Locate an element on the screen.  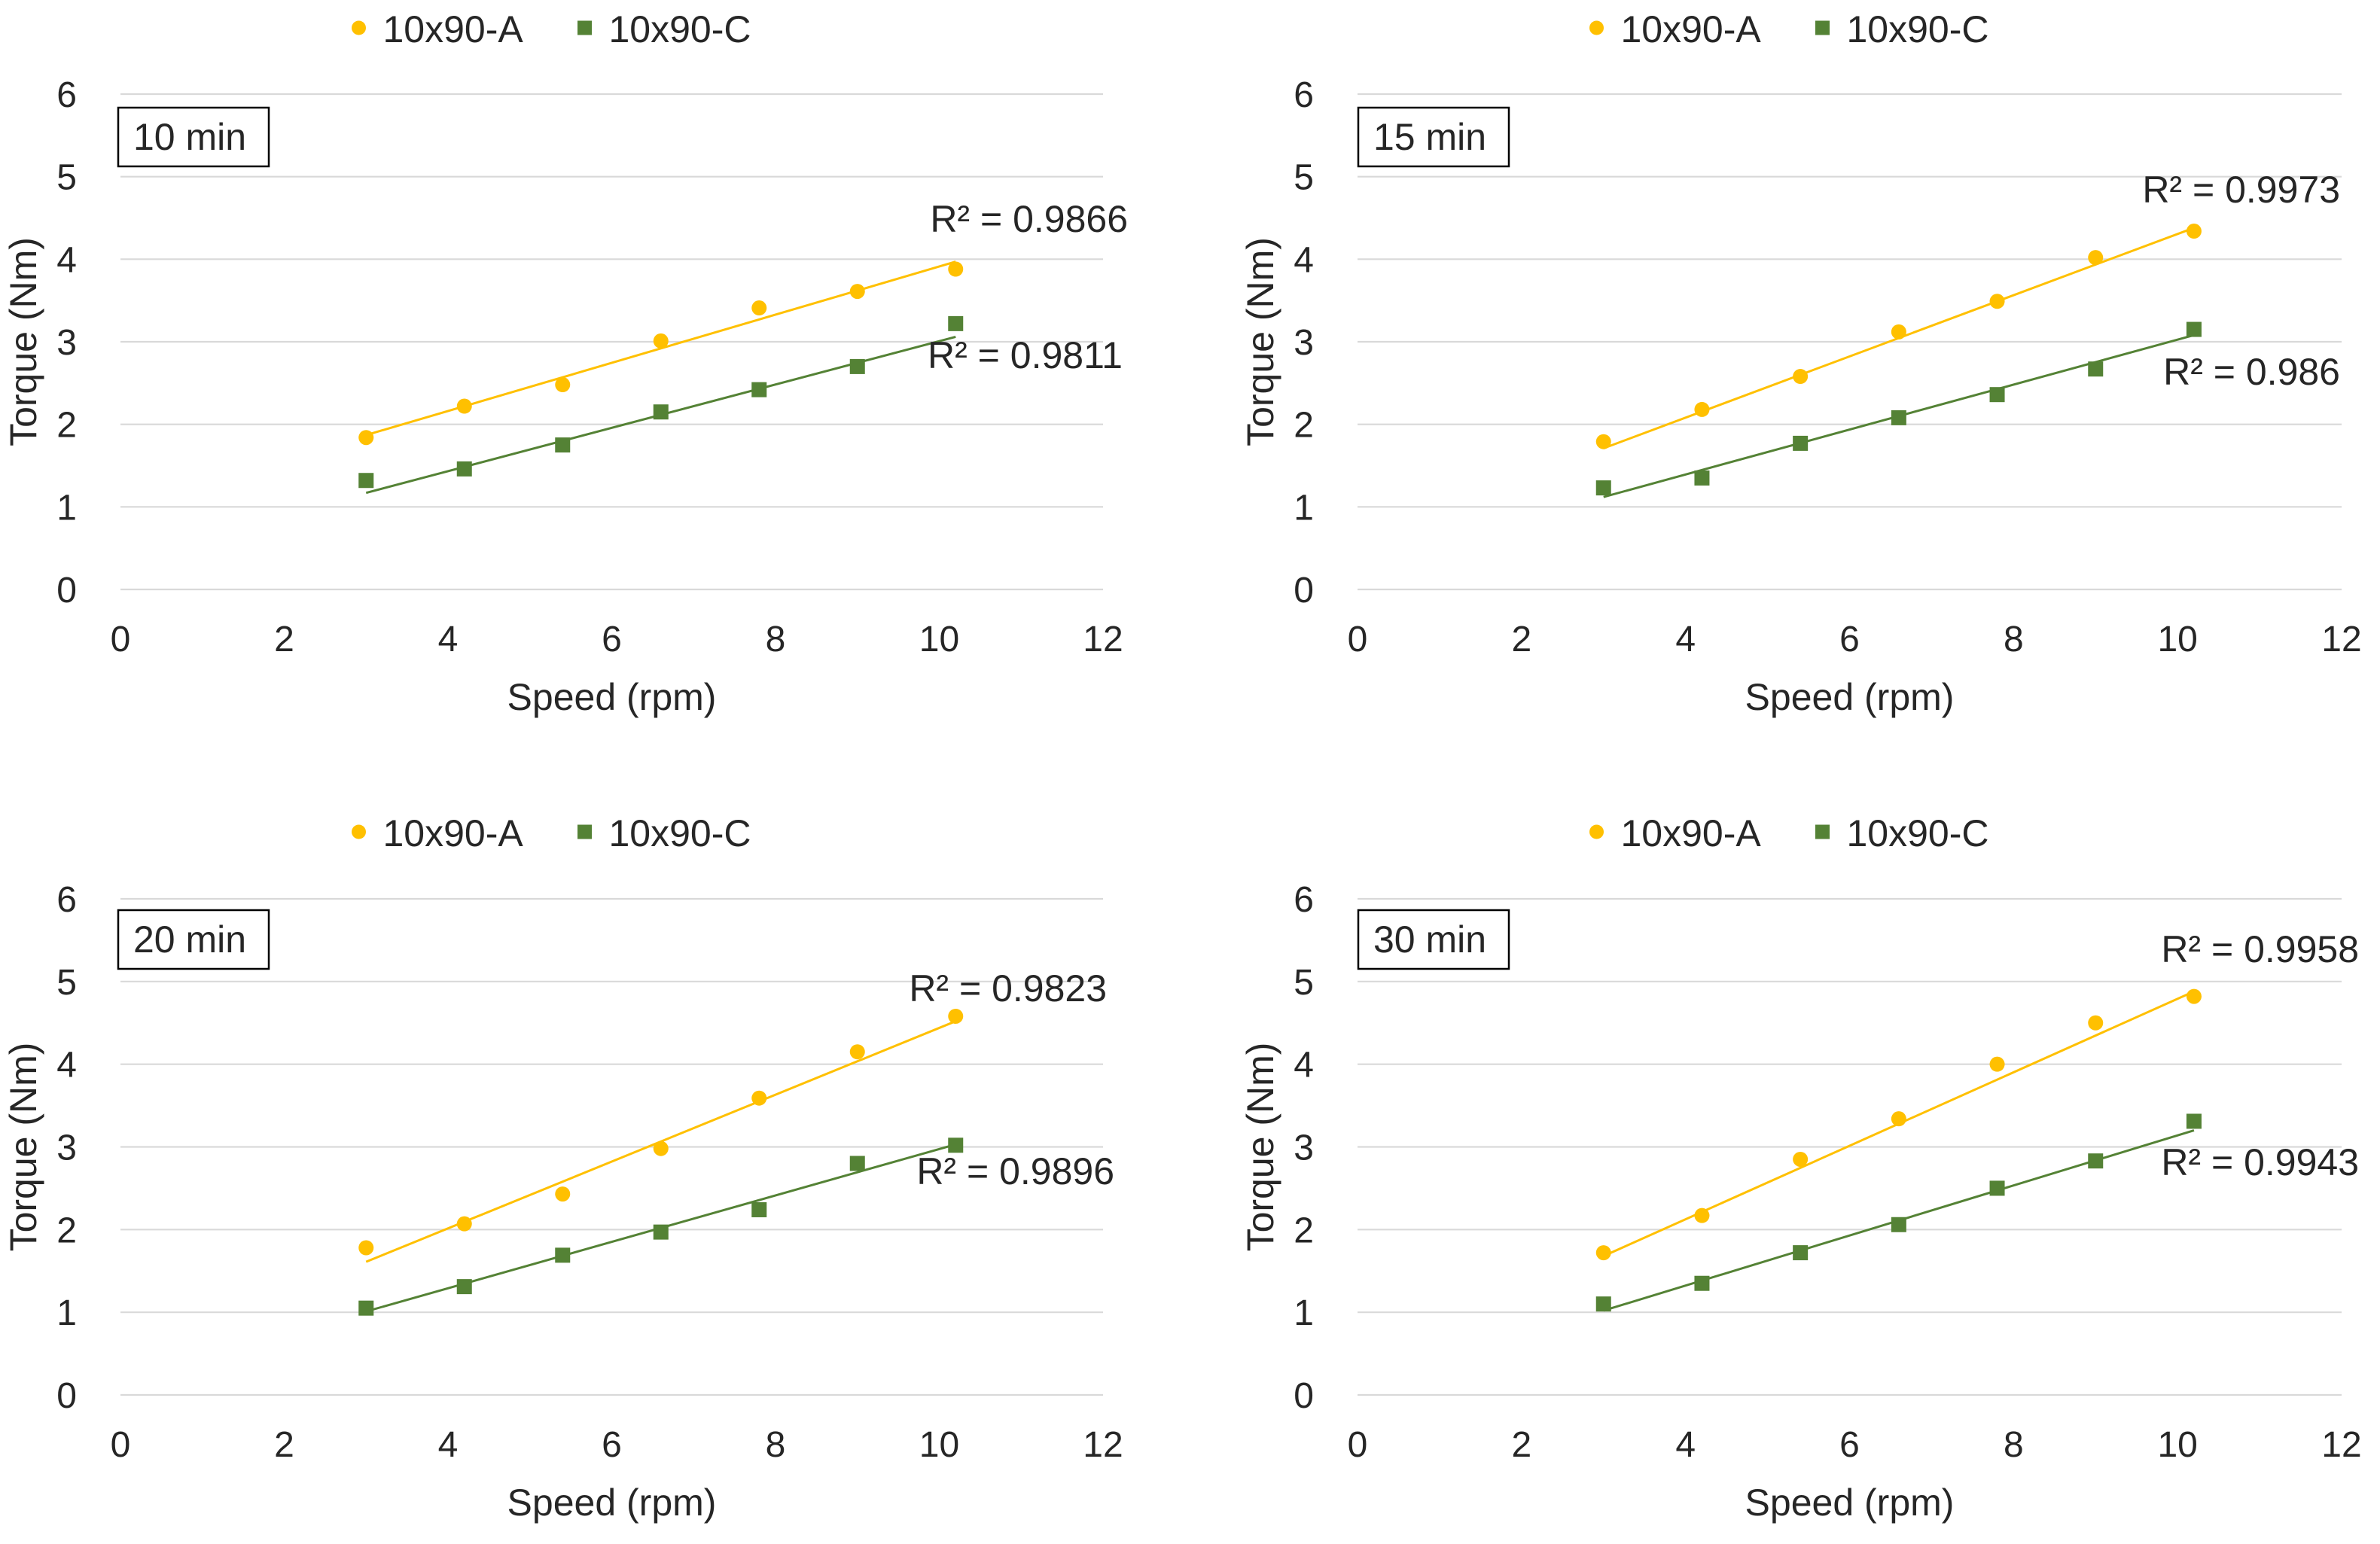
r-squared-label: R² = 0.9823 is located at coordinates (1008, 988).